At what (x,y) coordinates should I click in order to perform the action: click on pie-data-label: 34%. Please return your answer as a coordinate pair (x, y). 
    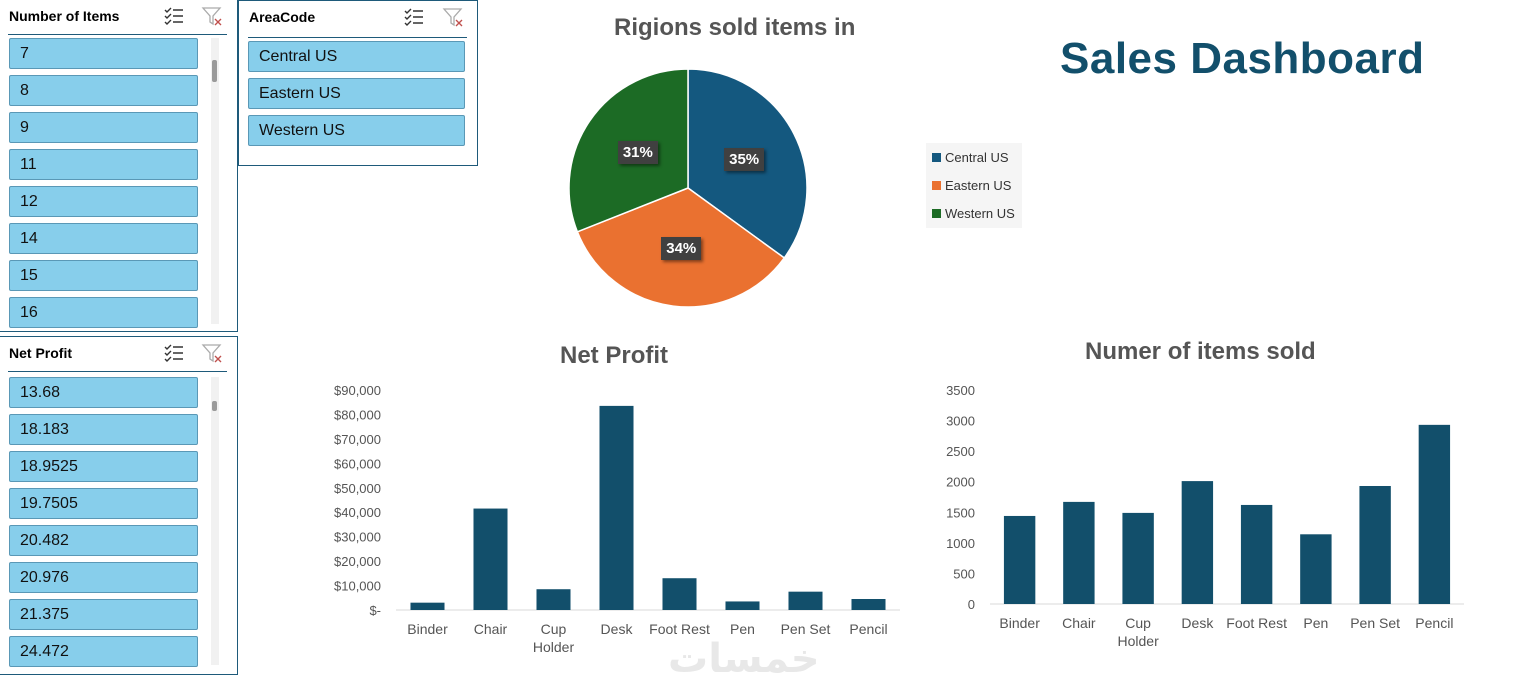
    Looking at the image, I should click on (681, 249).